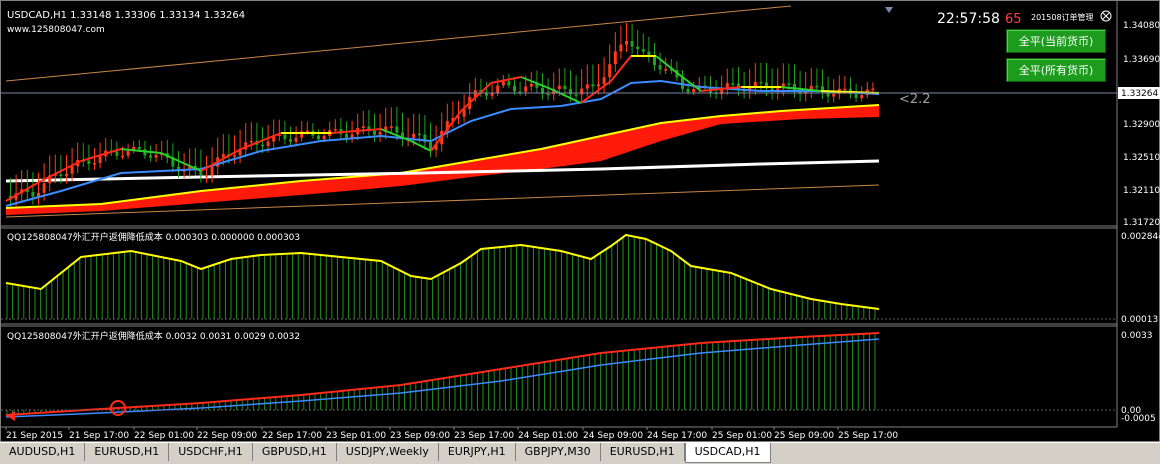 Image resolution: width=1160 pixels, height=464 pixels. Describe the element at coordinates (868, 436) in the screenshot. I see `time-tick: 25 Sep 17:00` at that location.